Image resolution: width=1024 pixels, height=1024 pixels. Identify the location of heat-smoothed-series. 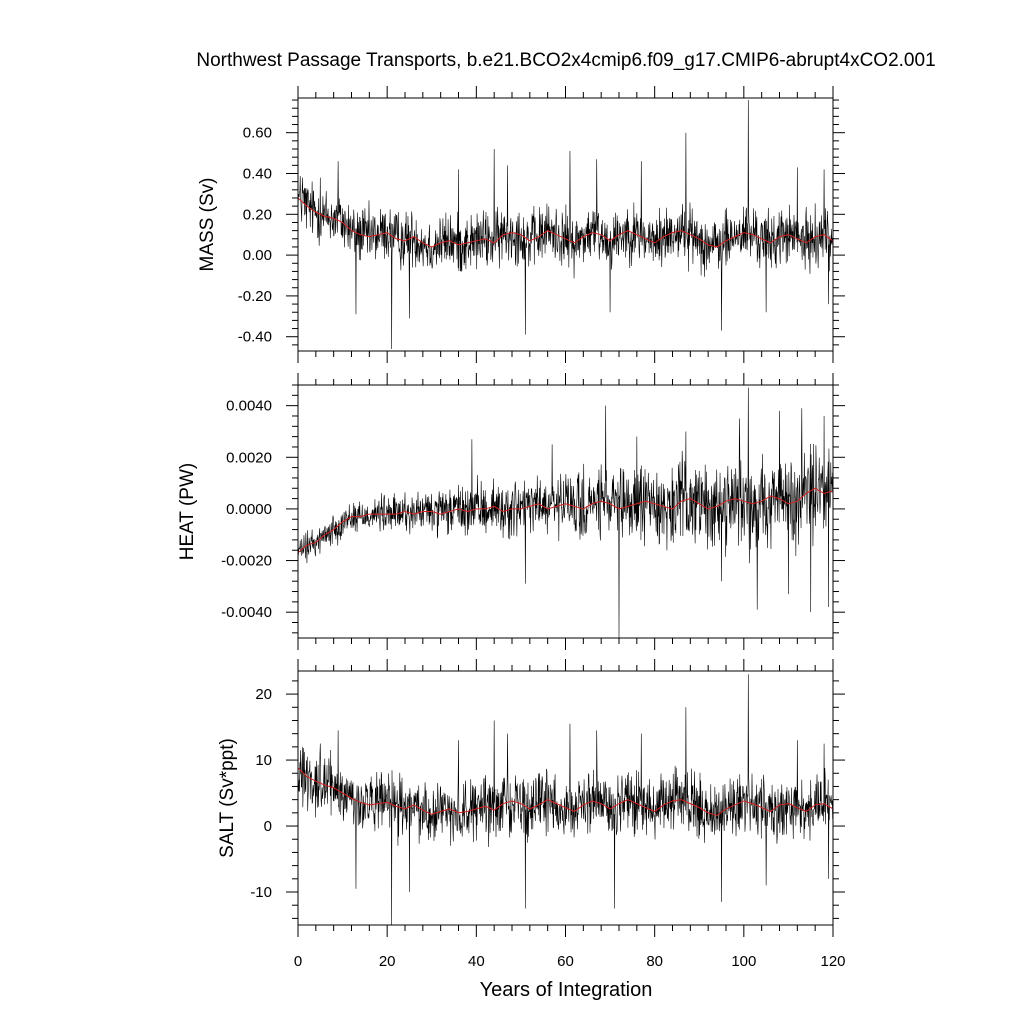
(565, 520).